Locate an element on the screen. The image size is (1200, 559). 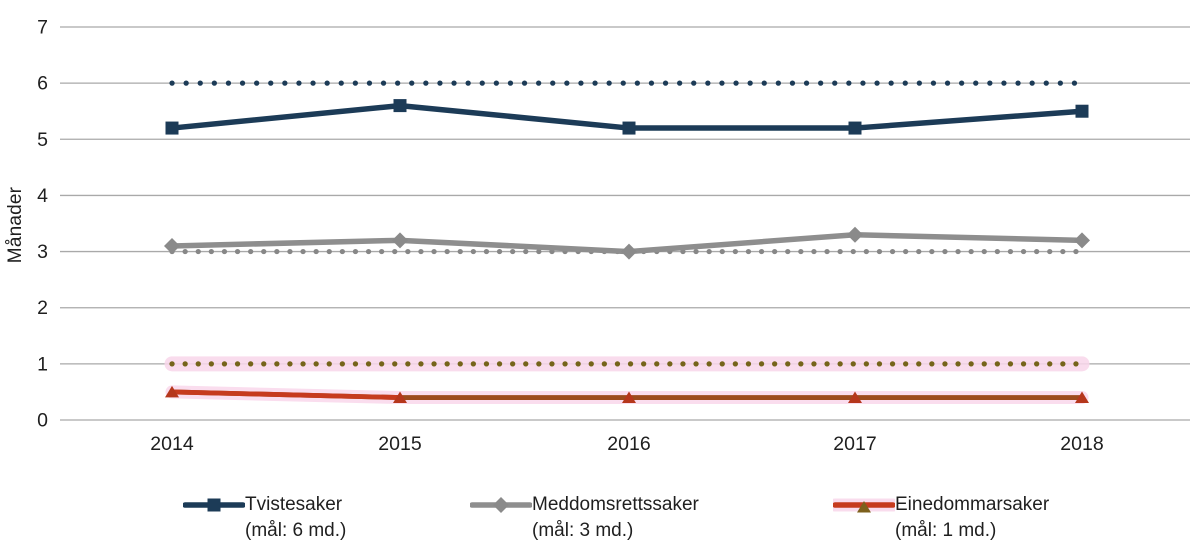
legend-item-einedommarsaker: Einedommarsaker (mål: 1 md.) is located at coordinates (938, 518).